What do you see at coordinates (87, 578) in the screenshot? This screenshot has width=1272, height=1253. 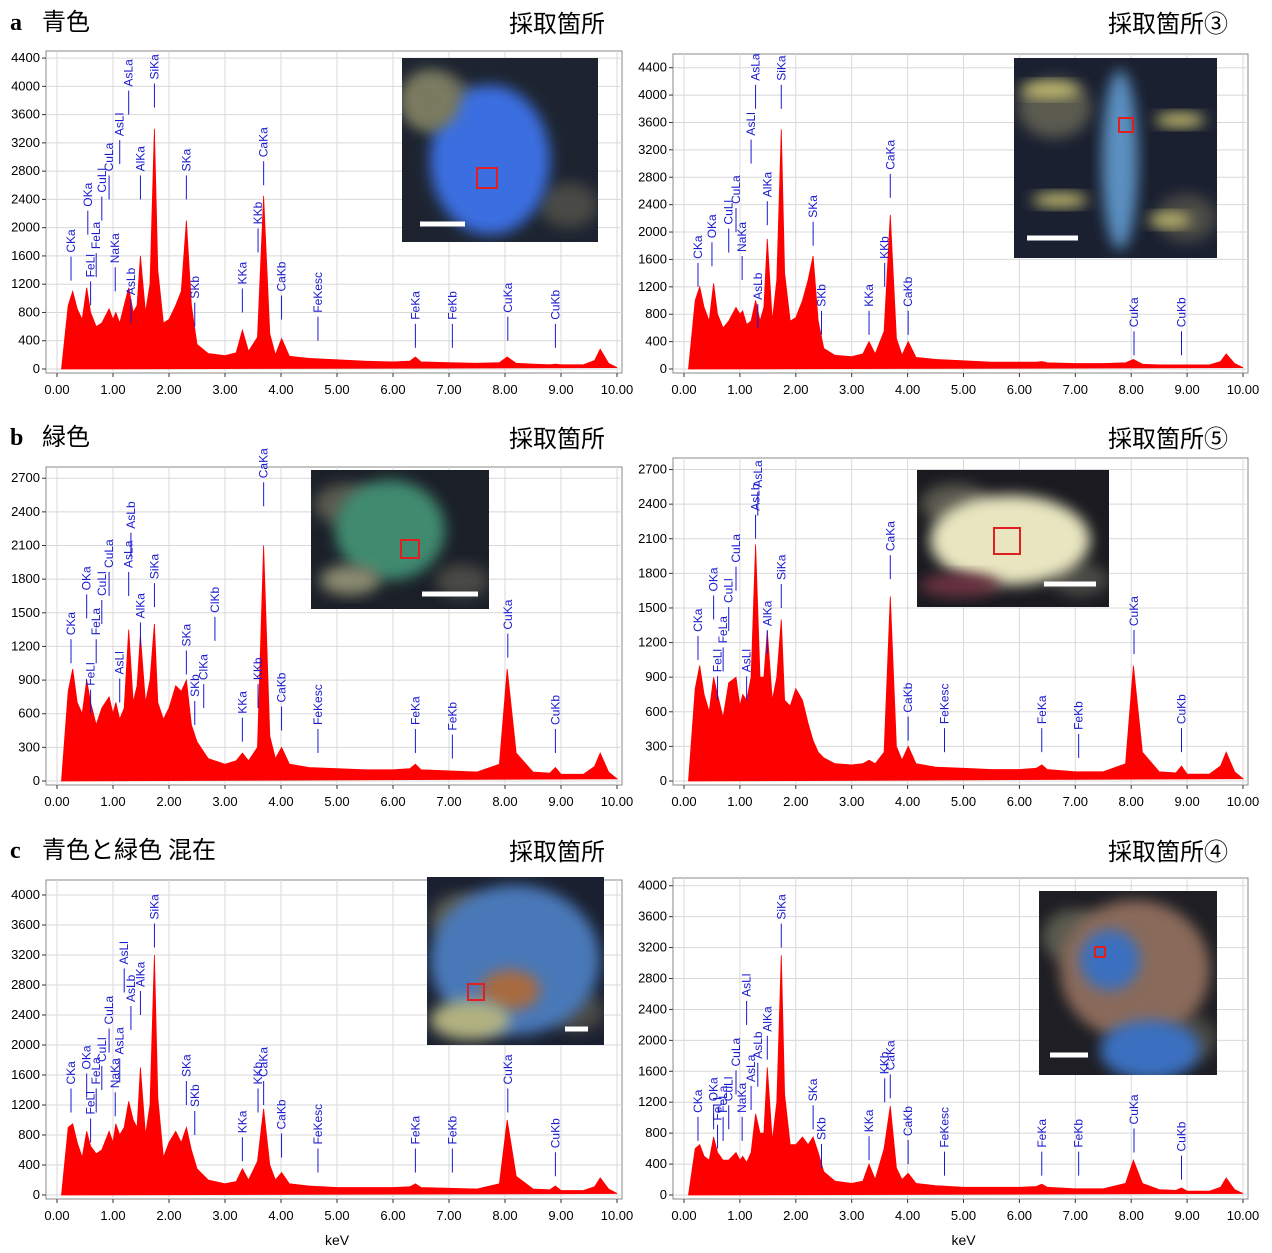 I see `peak-label: OKa` at bounding box center [87, 578].